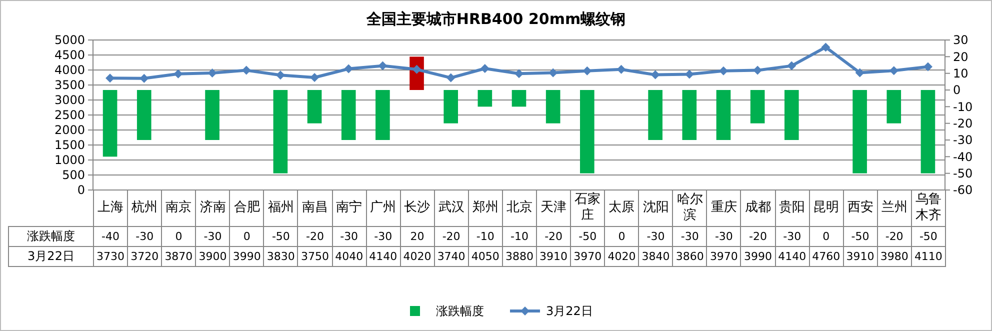  Describe the element at coordinates (622, 208) in the screenshot. I see `x-tick-label: 太原` at that location.